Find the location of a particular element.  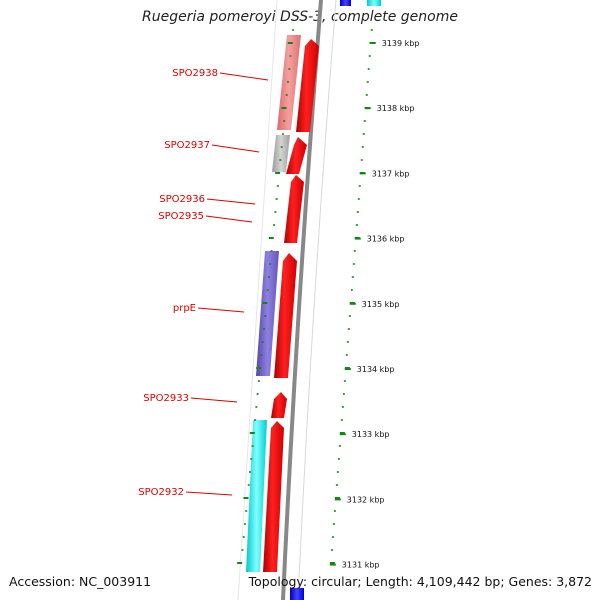

gene-spo2937-feature is located at coordinates (281, 153).